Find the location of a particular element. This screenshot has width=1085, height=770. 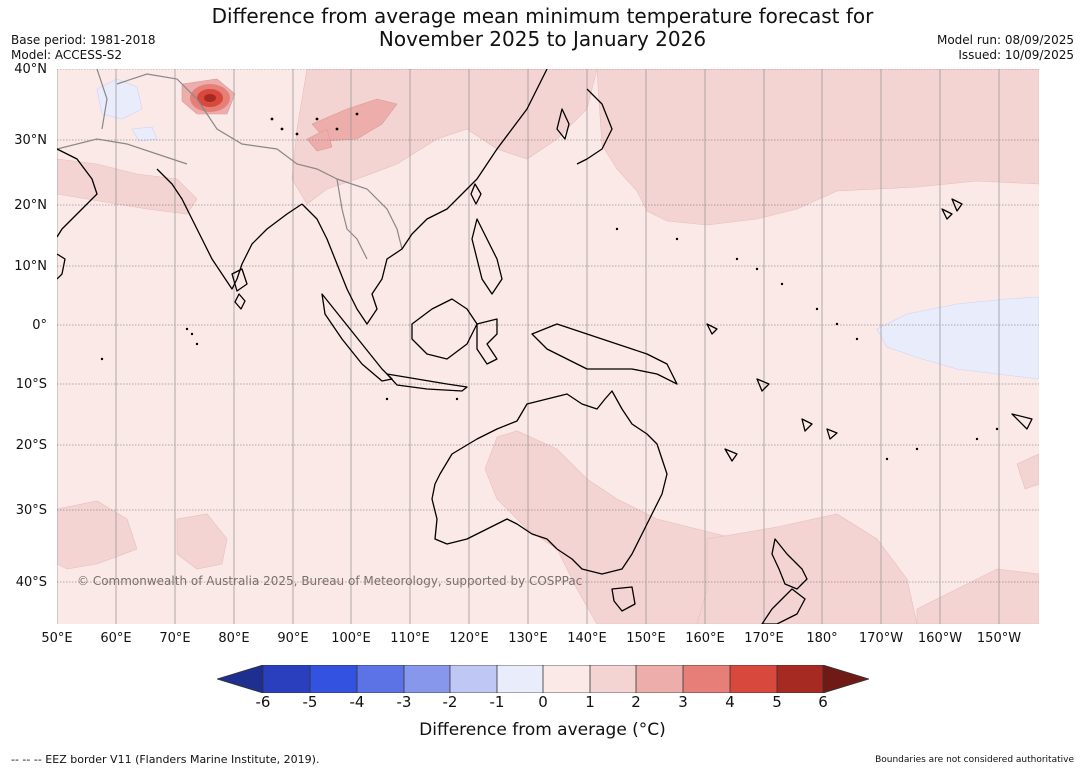

meta-right: Model run: 08/09/2025 Issued: 10/09/2025 is located at coordinates (1005, 48).